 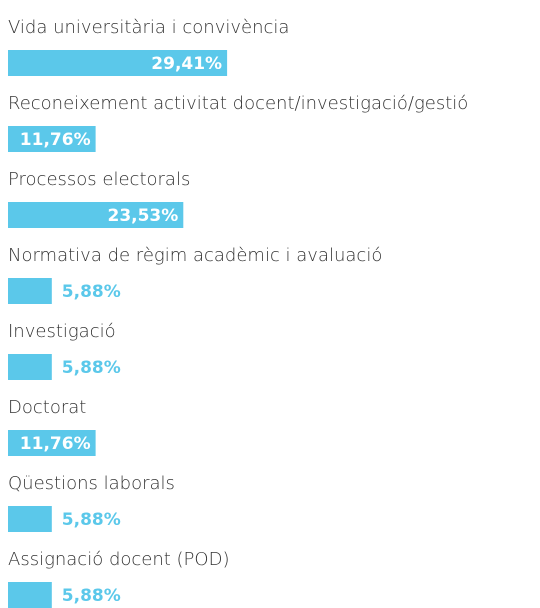 What do you see at coordinates (195, 255) in the screenshot?
I see `category-label: Normativa de règim acadèmic i avaluació` at bounding box center [195, 255].